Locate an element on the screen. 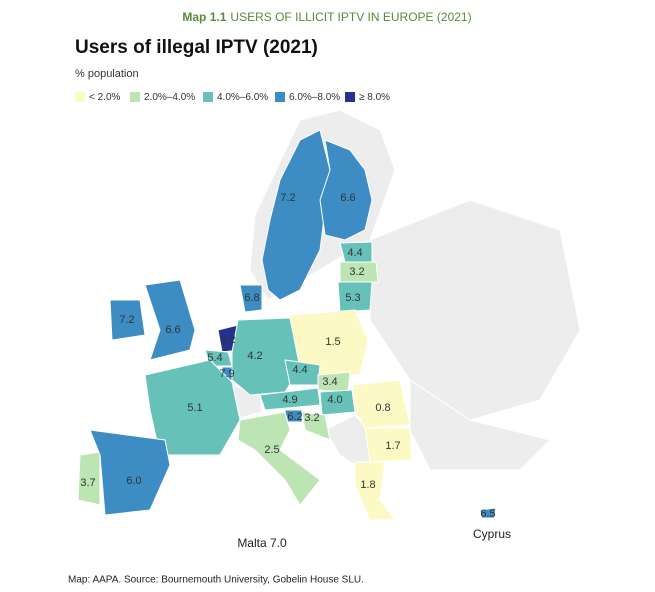 The height and width of the screenshot is (592, 655). region-value: 3.4 is located at coordinates (329, 382).